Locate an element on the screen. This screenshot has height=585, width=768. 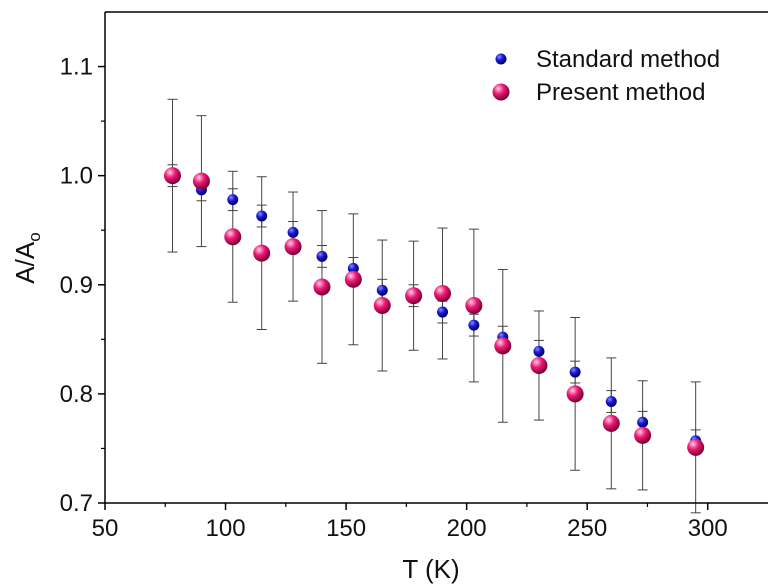
y-tick-label: 1.1 is located at coordinates (76, 67).